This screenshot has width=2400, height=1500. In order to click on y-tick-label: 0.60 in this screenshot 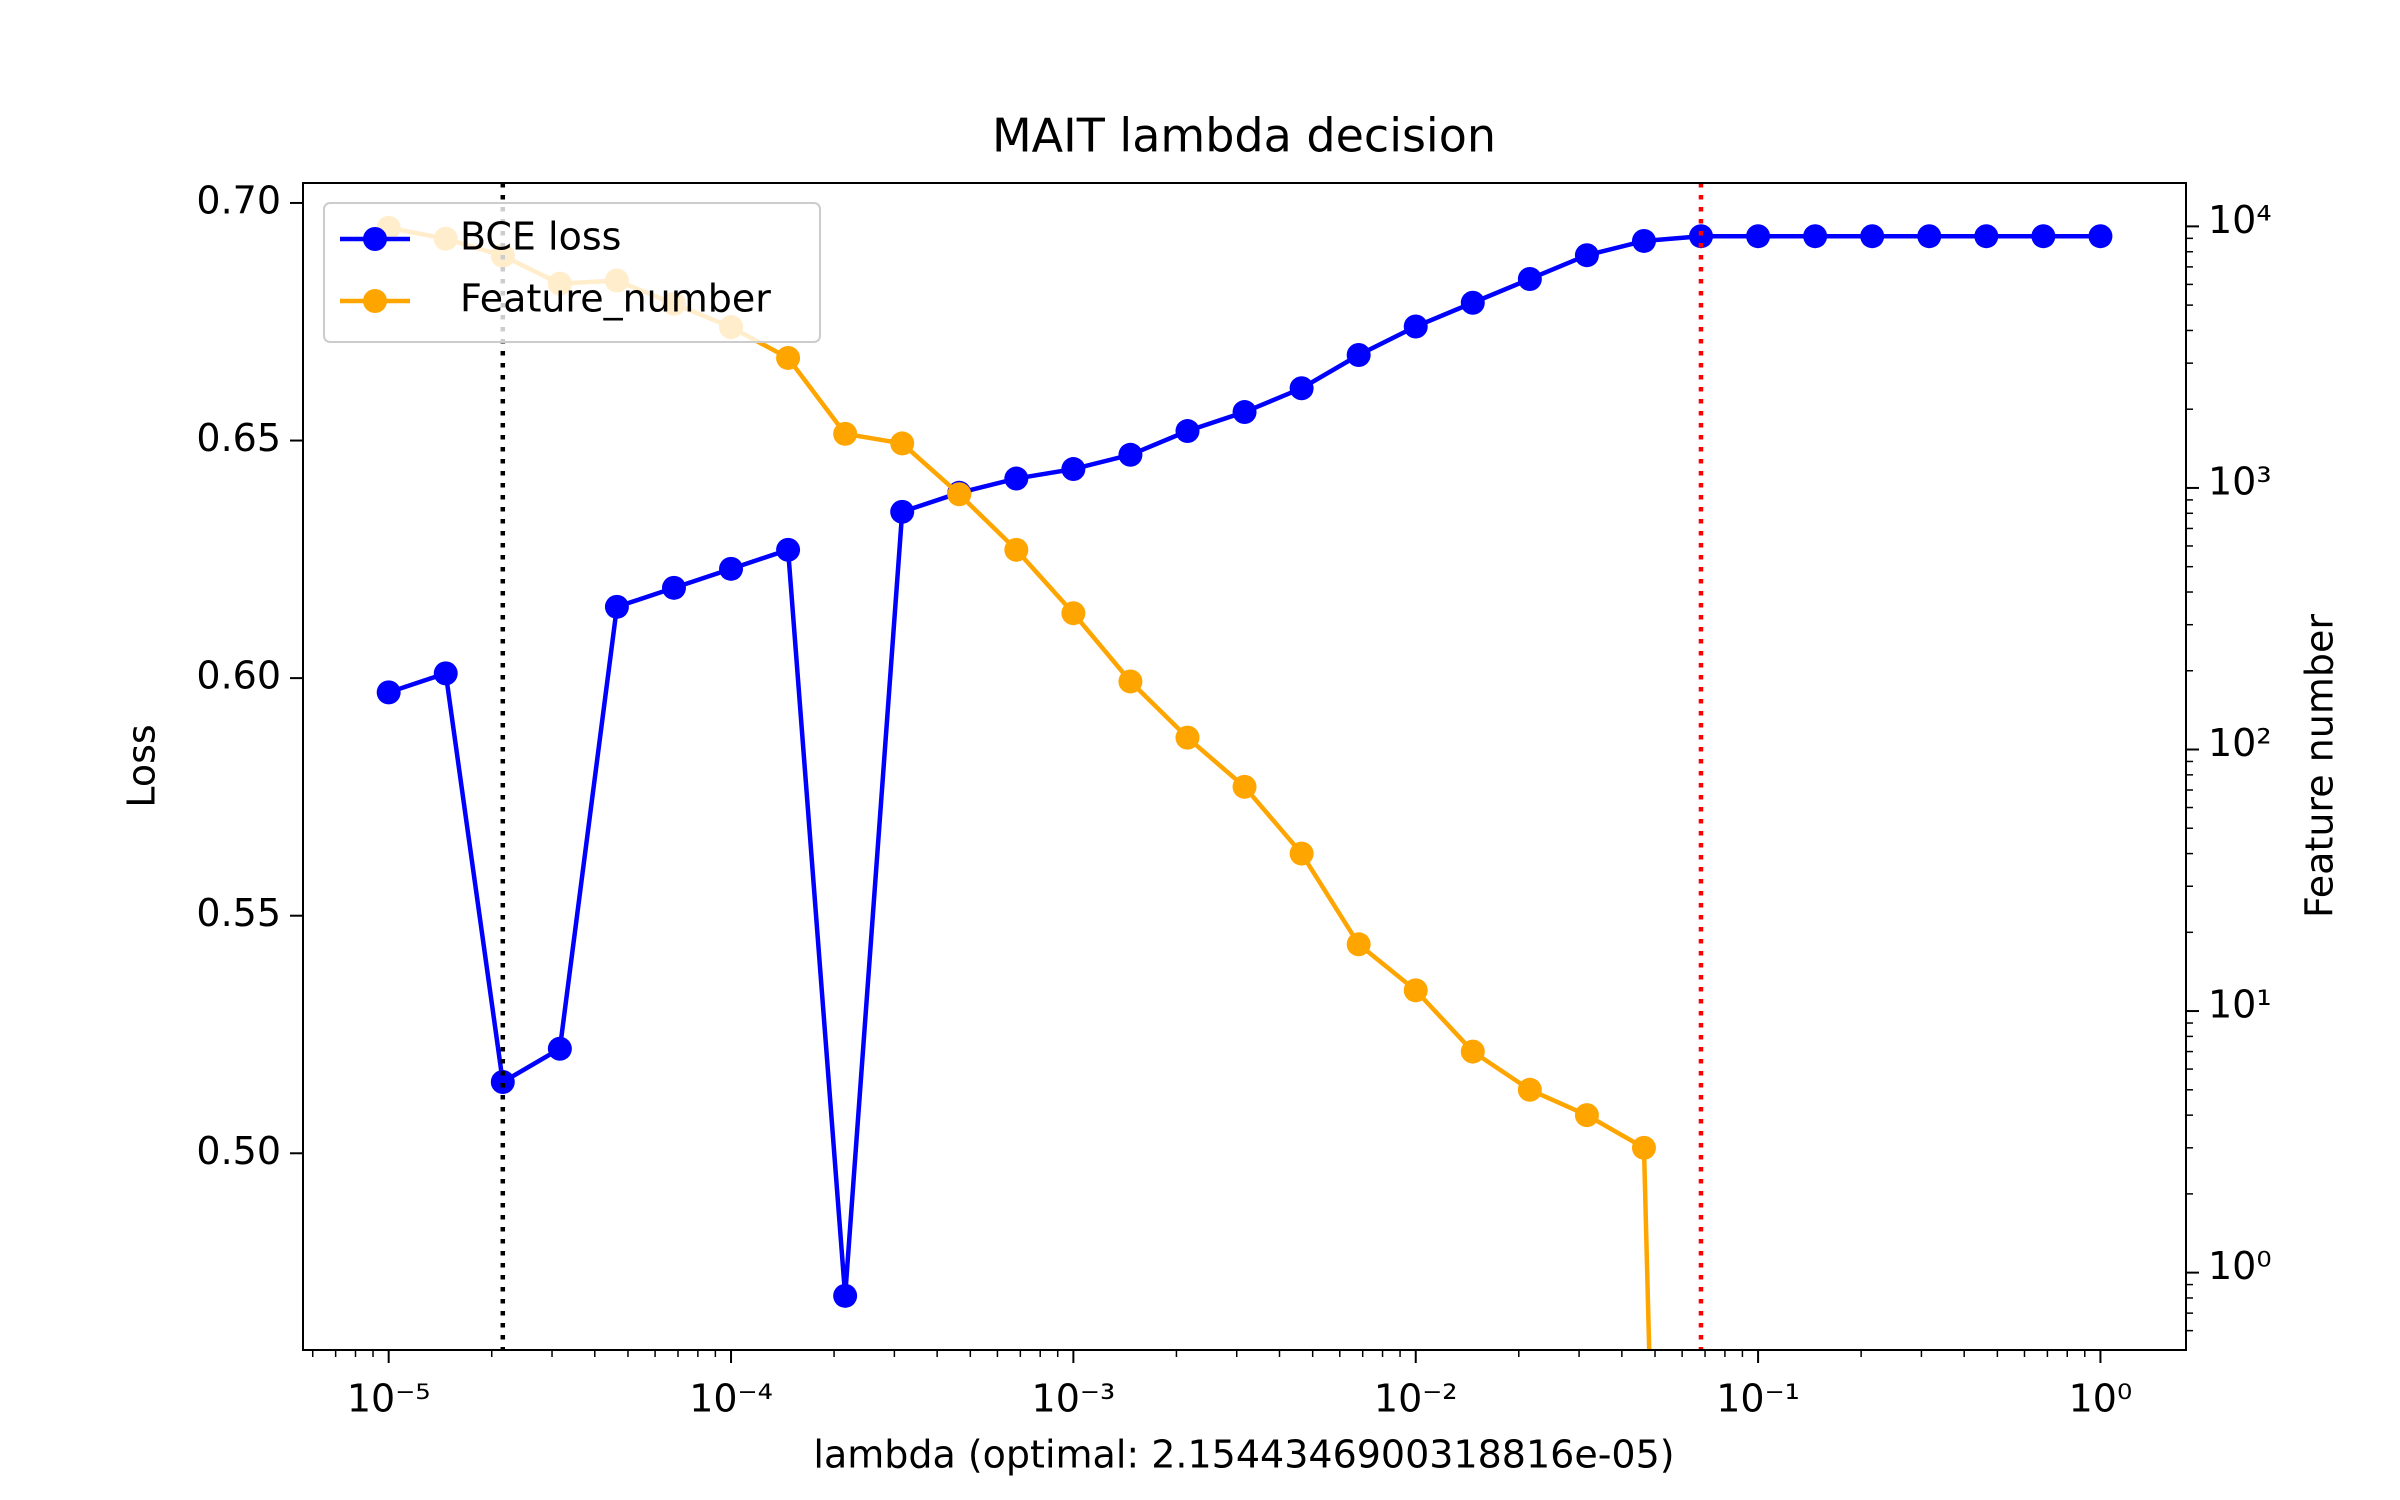, I will do `click(238, 676)`.